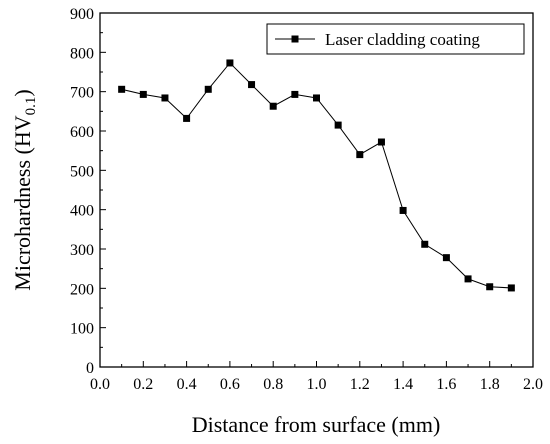 The width and height of the screenshot is (550, 444). I want to click on x-tick-label: 0.6, so click(230, 384).